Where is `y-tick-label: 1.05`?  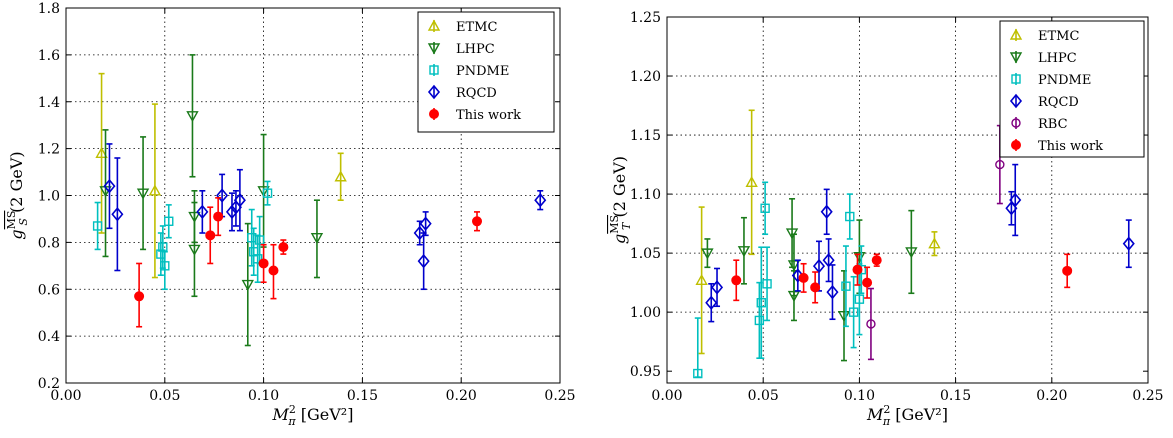 y-tick-label: 1.05 is located at coordinates (645, 254).